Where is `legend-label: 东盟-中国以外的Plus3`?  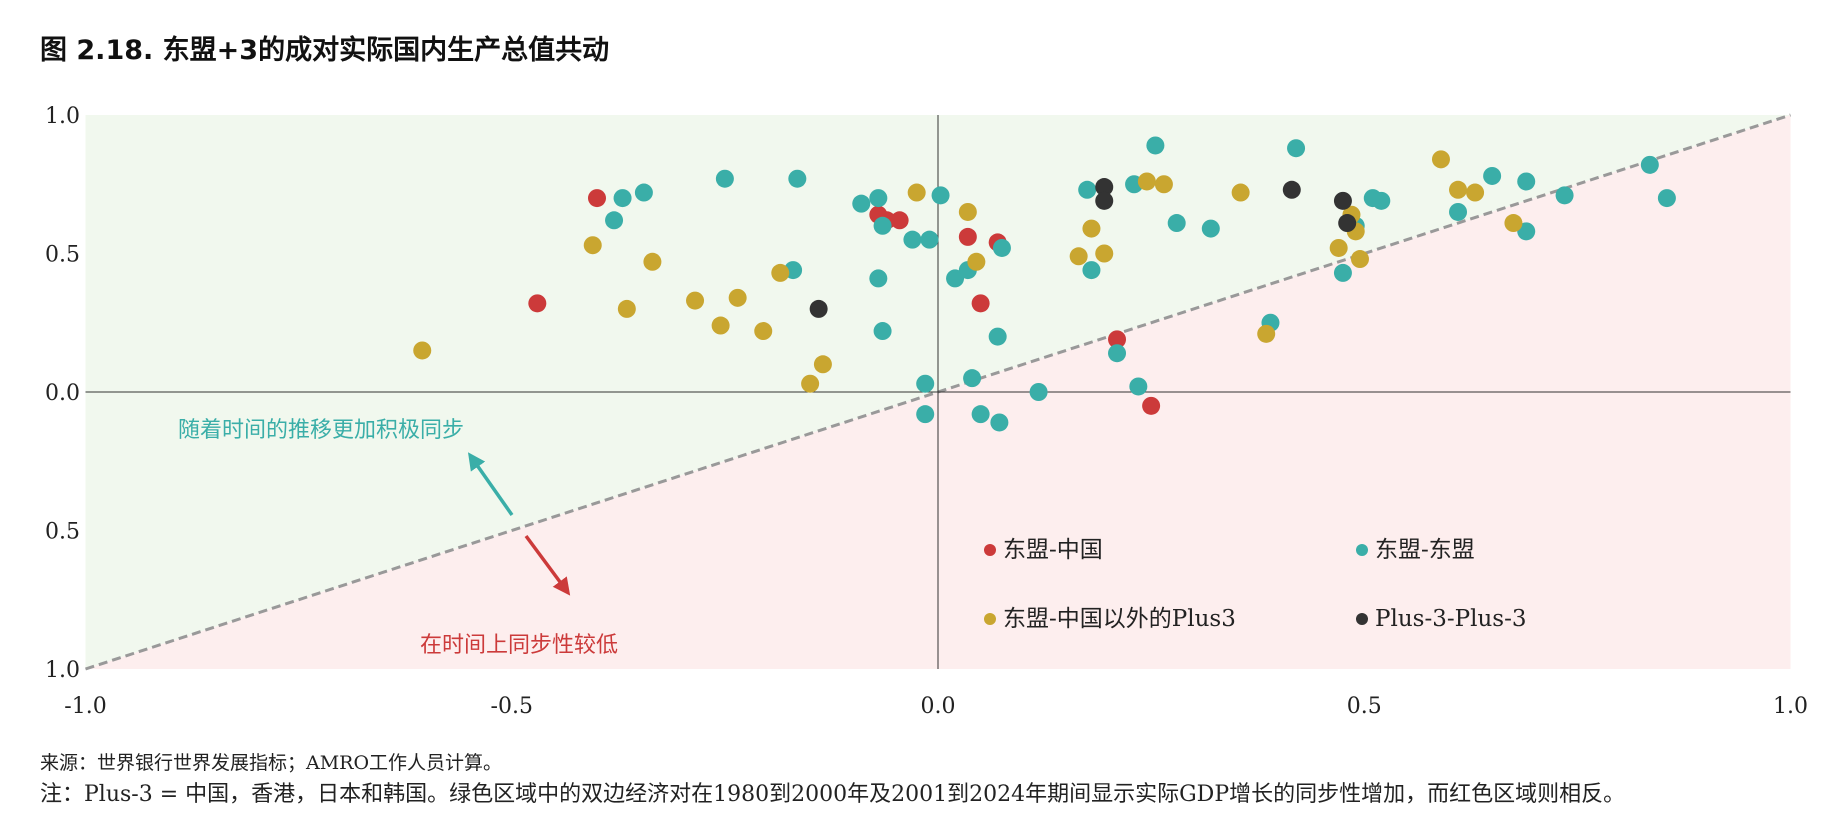 legend-label: 东盟-中国以外的Plus3 is located at coordinates (1119, 619).